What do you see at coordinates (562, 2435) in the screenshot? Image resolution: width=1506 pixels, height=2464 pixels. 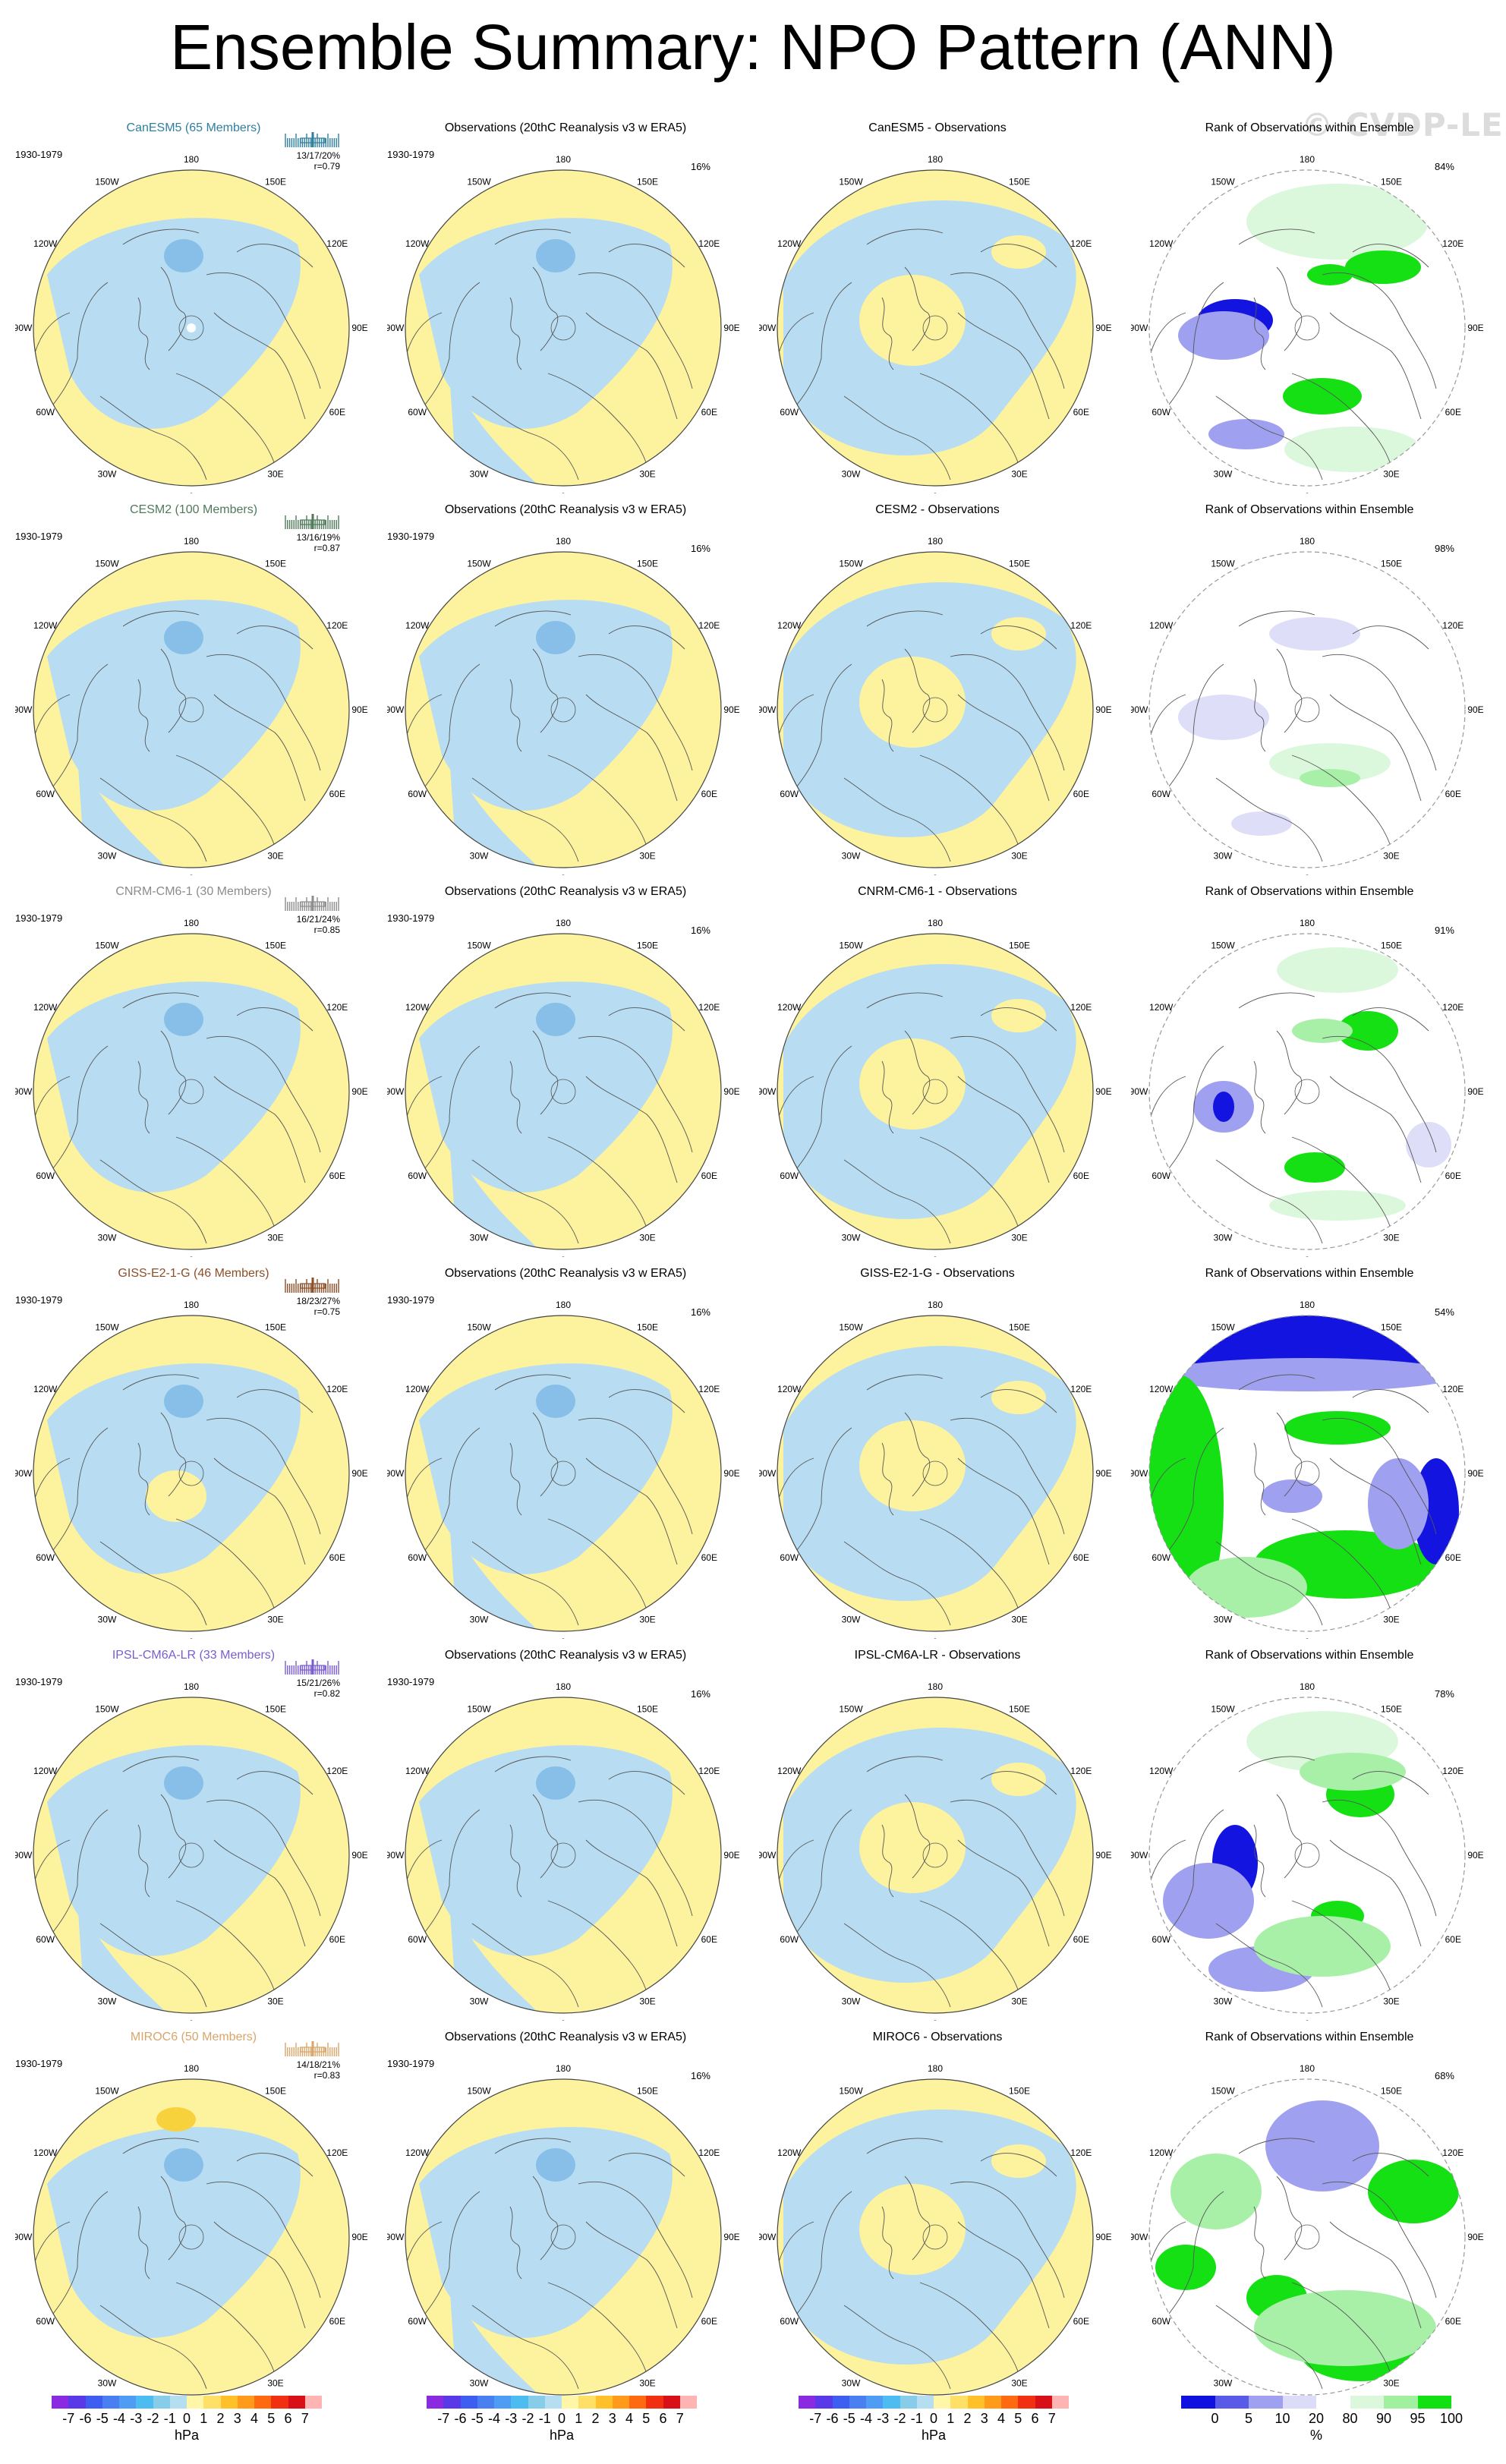 I see `colorbar-unit: hPa` at bounding box center [562, 2435].